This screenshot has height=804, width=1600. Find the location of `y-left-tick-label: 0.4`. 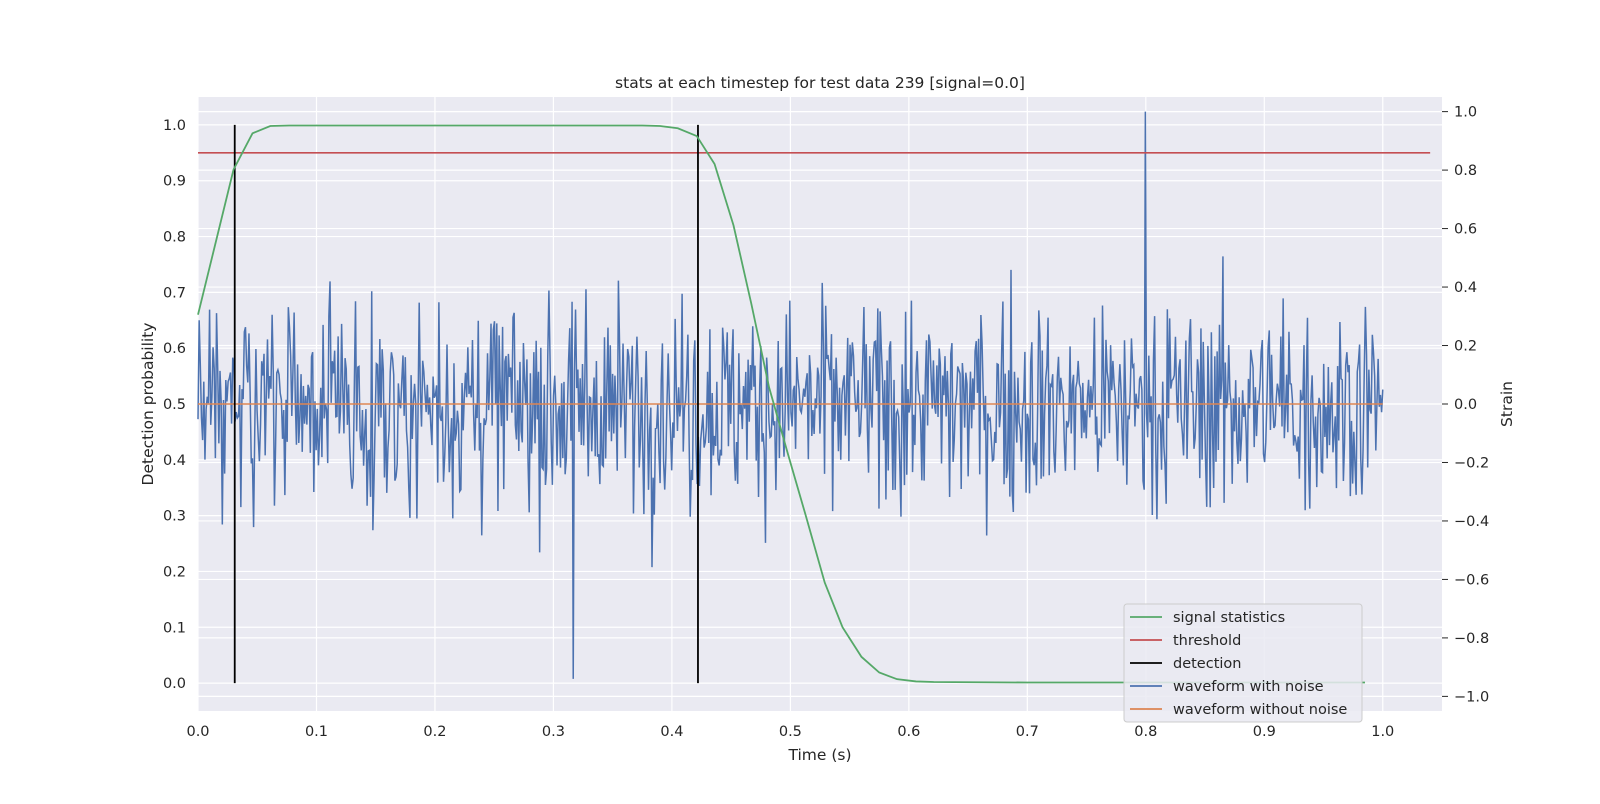

y-left-tick-label: 0.4 is located at coordinates (174, 461).